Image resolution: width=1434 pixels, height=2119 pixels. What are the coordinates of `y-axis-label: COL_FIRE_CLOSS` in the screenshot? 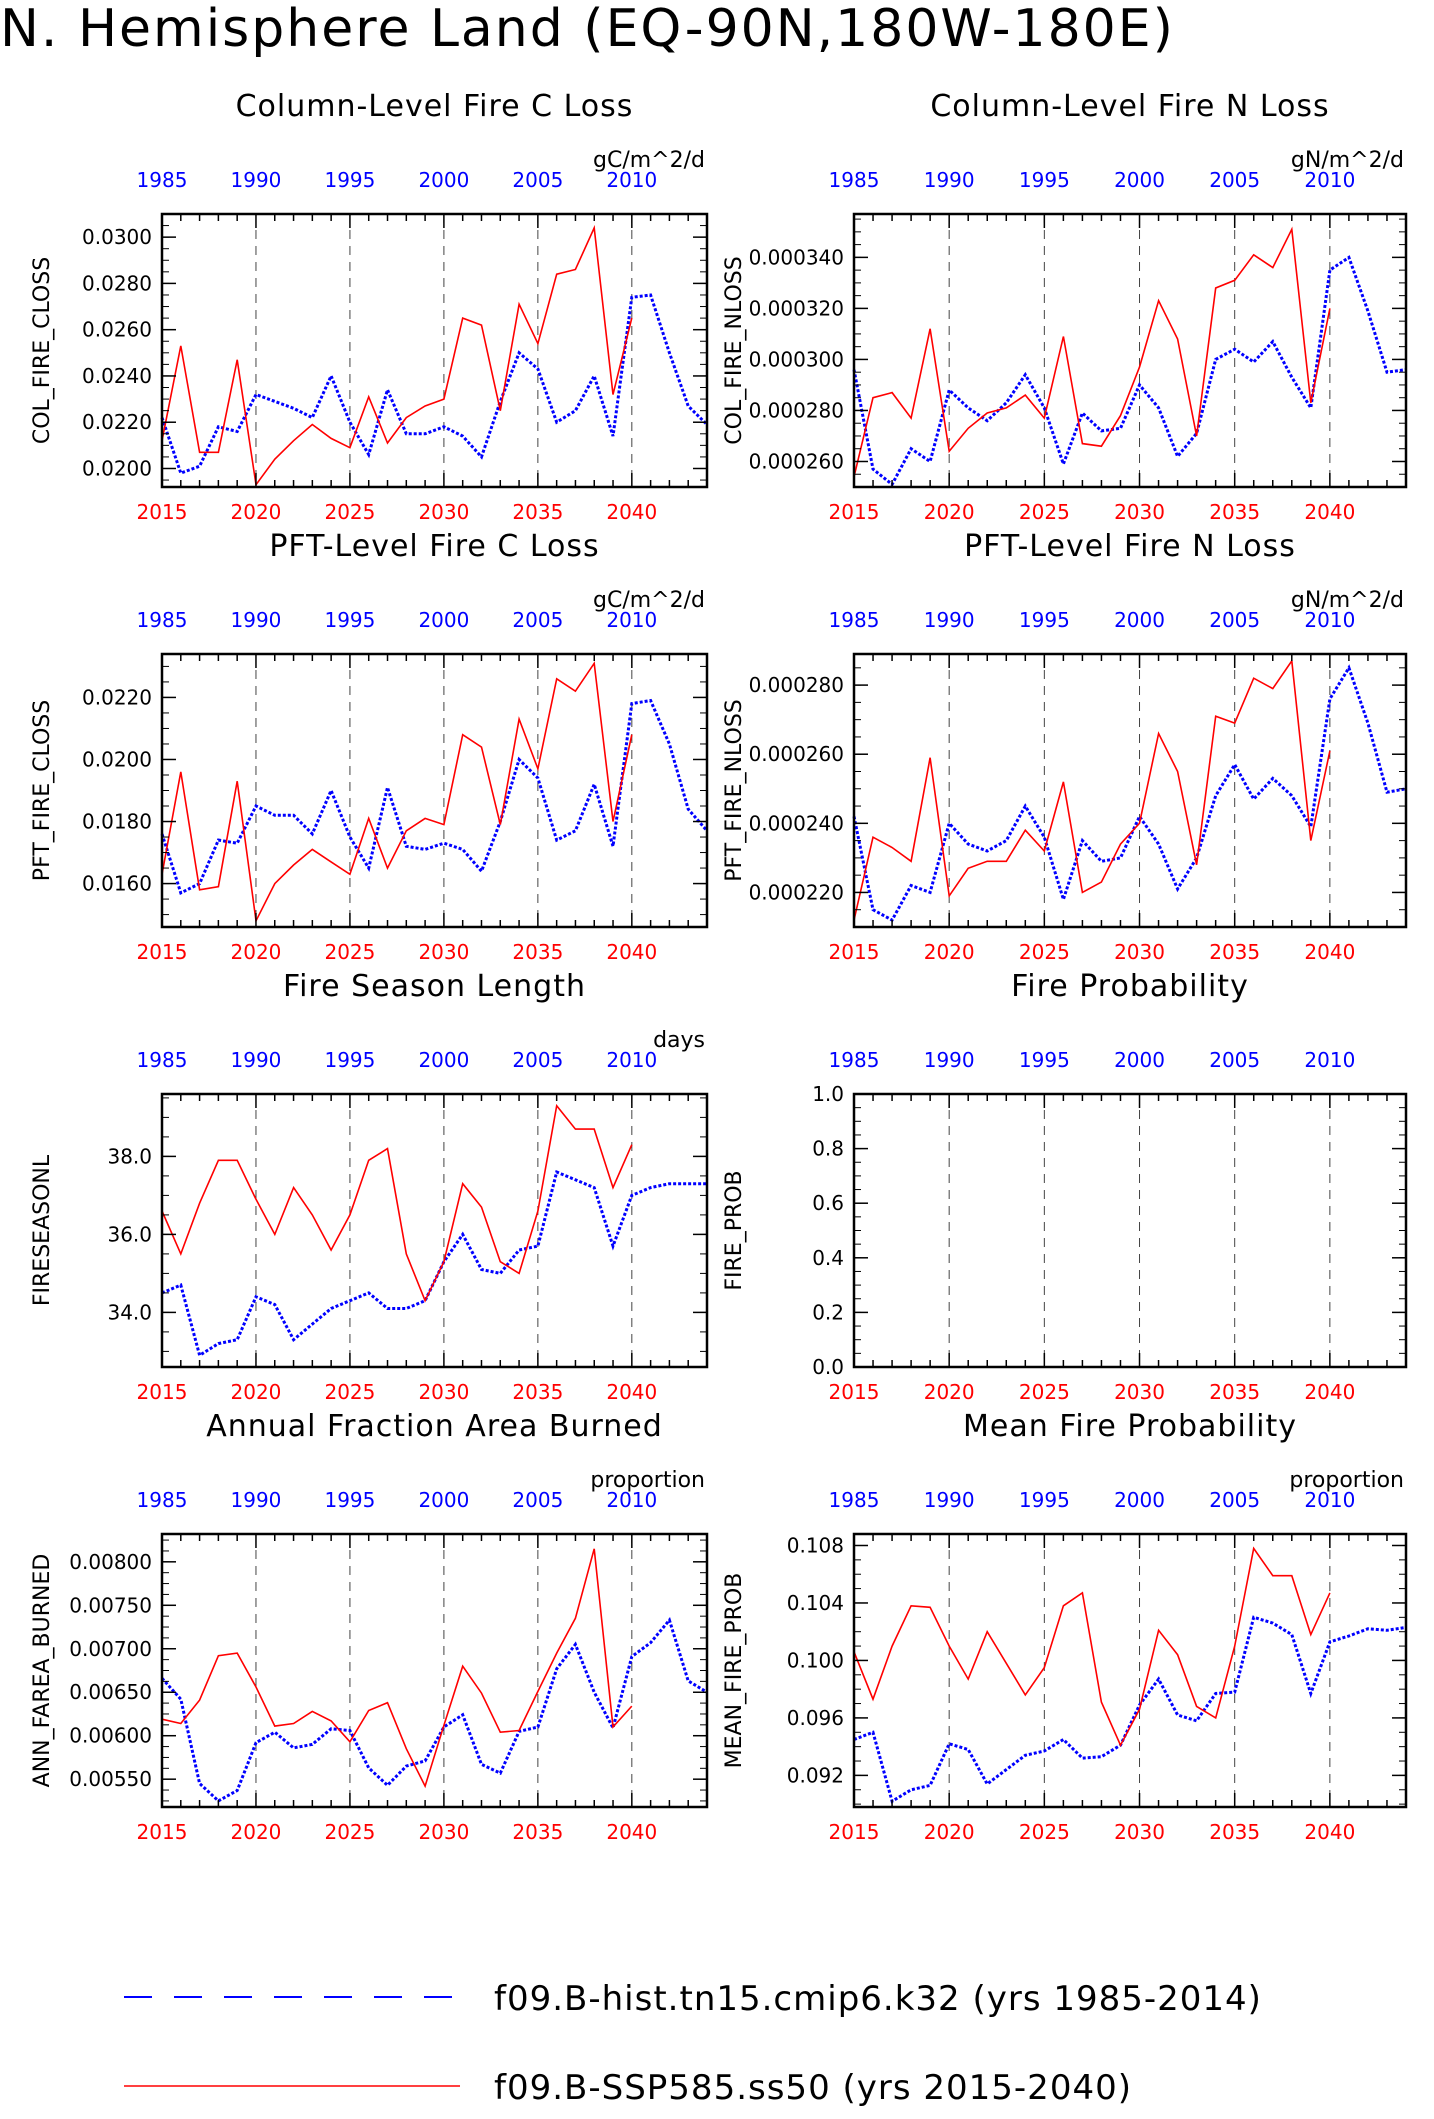 It's located at (42, 350).